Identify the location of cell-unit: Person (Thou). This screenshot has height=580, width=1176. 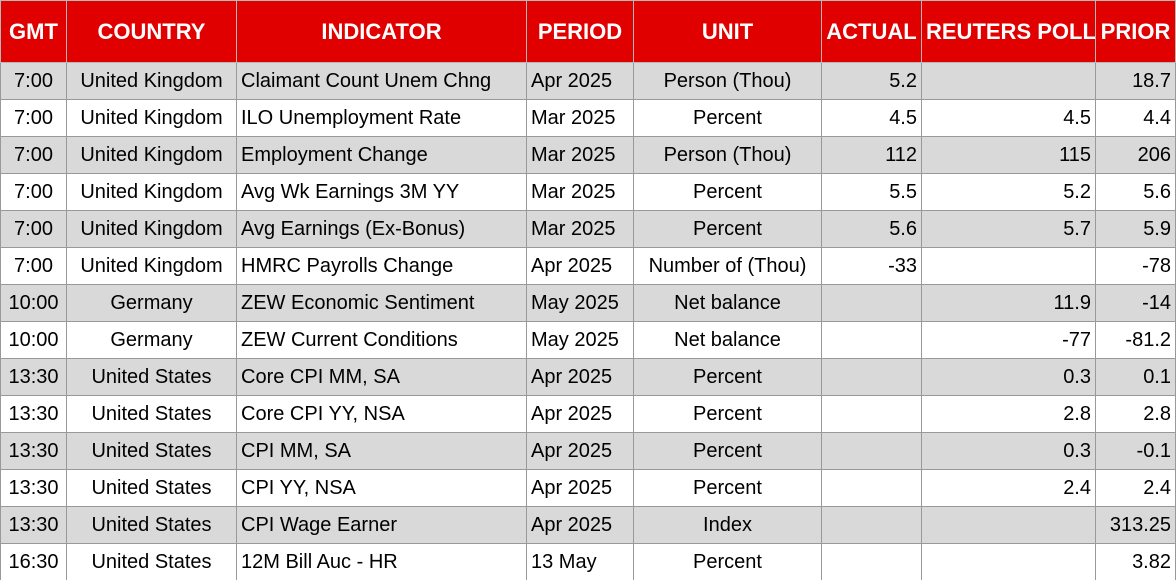
(727, 155).